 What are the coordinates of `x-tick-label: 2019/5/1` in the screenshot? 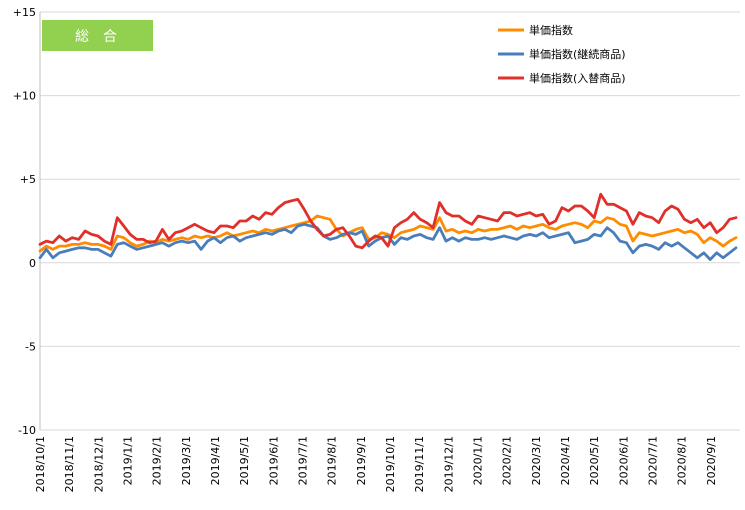 It's located at (244, 460).